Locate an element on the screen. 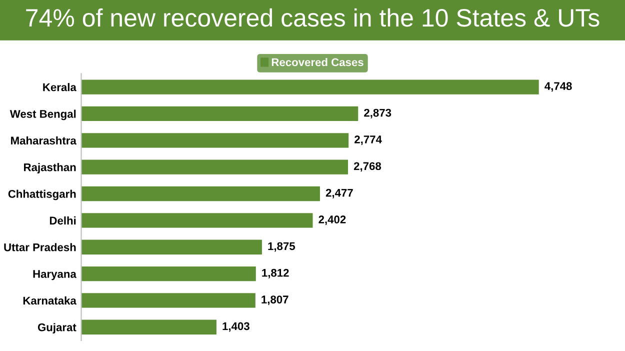 The width and height of the screenshot is (625, 351). y-tick-label: Rajasthan is located at coordinates (50, 168).